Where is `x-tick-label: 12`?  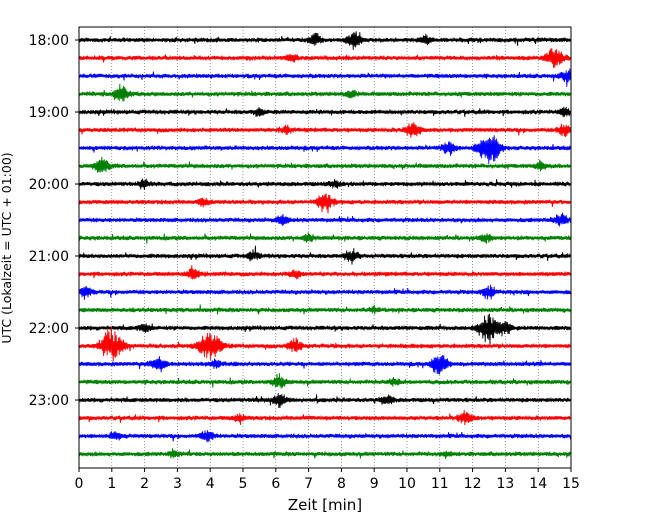 x-tick-label: 12 is located at coordinates (473, 484).